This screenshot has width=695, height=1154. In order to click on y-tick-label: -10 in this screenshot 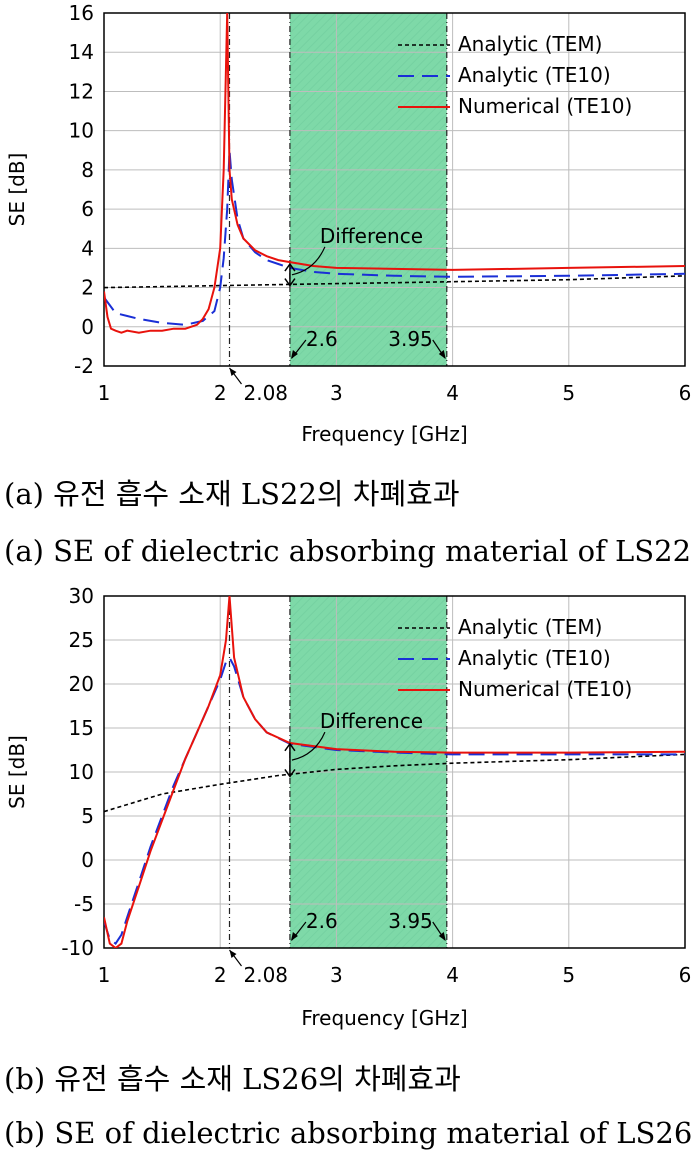, I will do `click(77, 948)`.